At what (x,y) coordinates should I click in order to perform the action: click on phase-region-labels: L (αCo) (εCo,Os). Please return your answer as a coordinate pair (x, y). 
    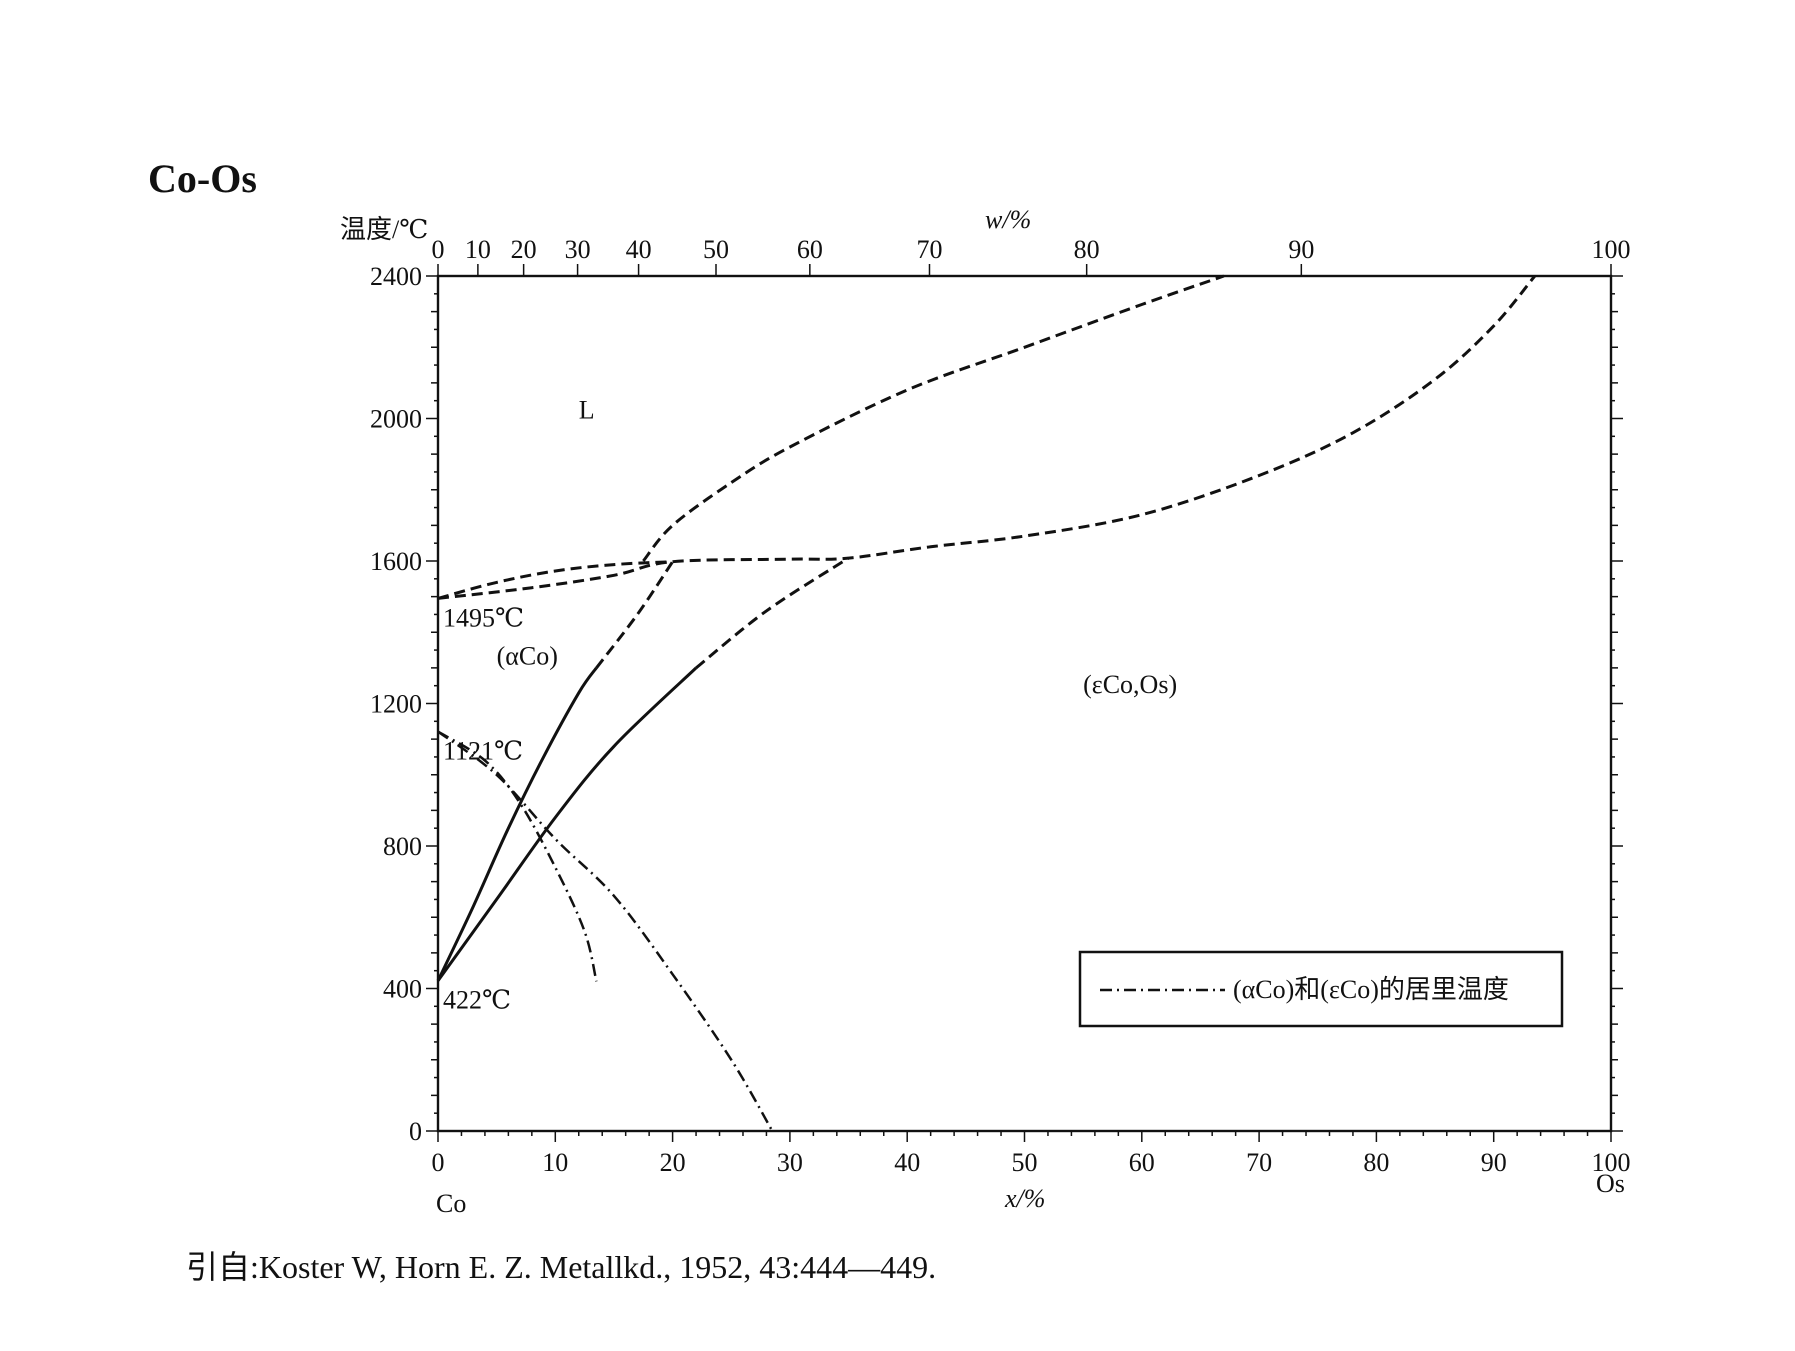
    Looking at the image, I should click on (837, 547).